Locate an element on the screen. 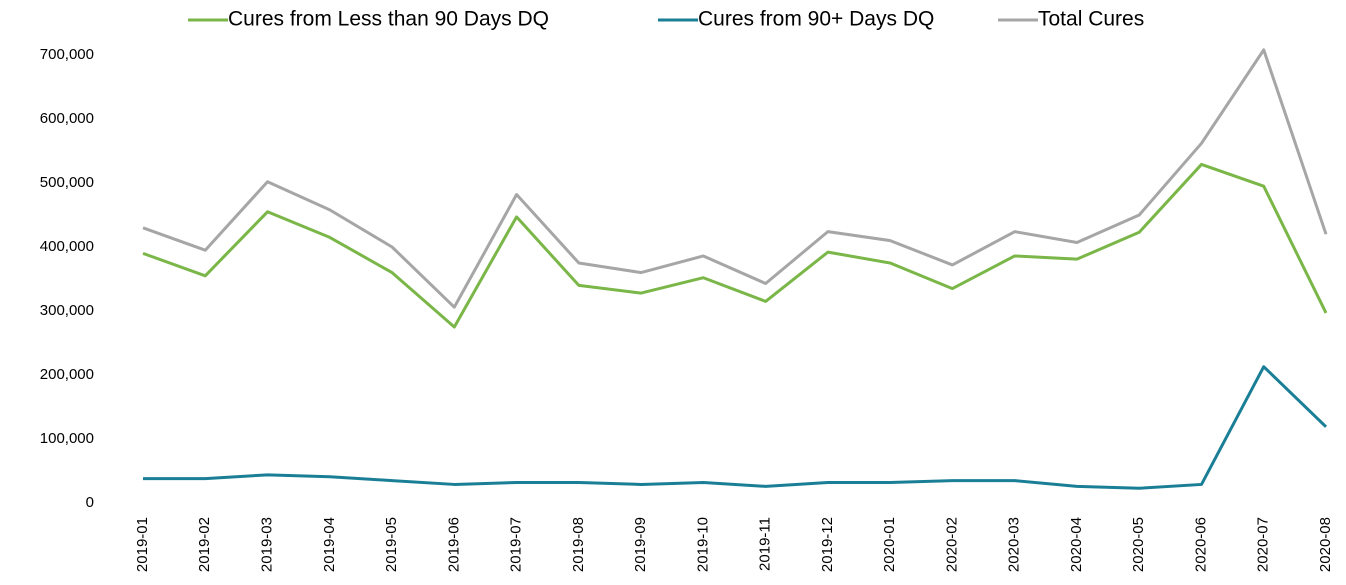  x-tick-label: 2020-05 is located at coordinates (1138, 544).